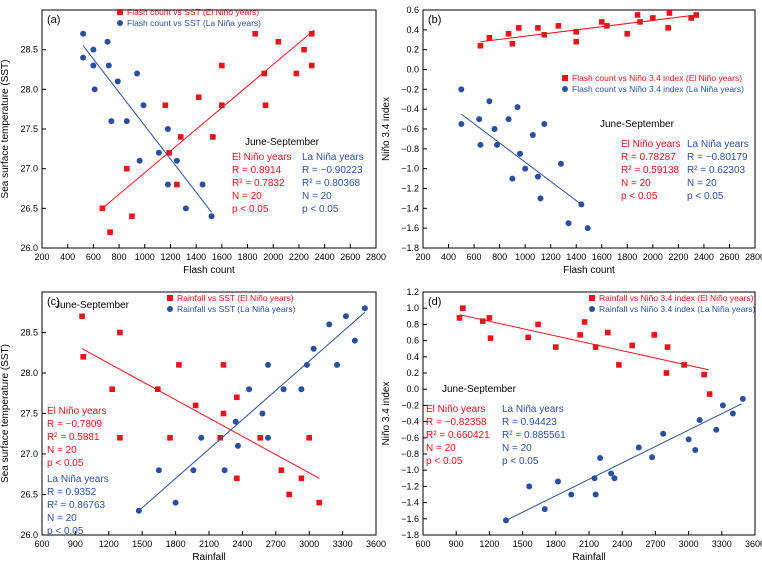  What do you see at coordinates (76, 505) in the screenshot?
I see `stats-line: R² = 0.86763` at bounding box center [76, 505].